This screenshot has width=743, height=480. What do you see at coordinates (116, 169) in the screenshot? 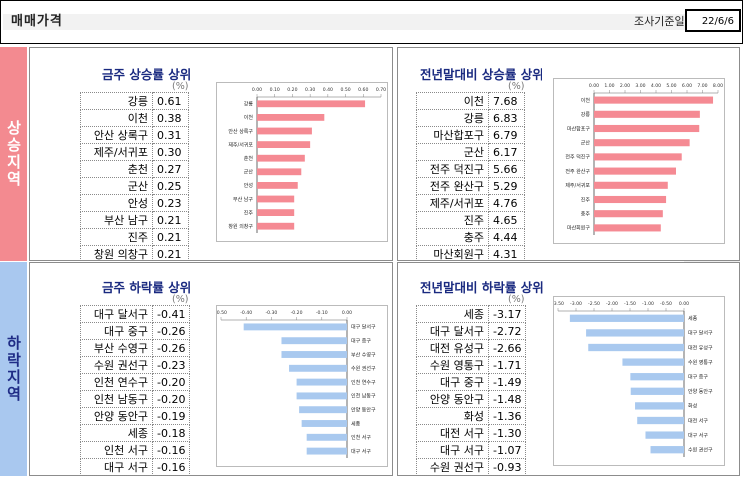
I see `region-name: 춘천` at bounding box center [116, 169].